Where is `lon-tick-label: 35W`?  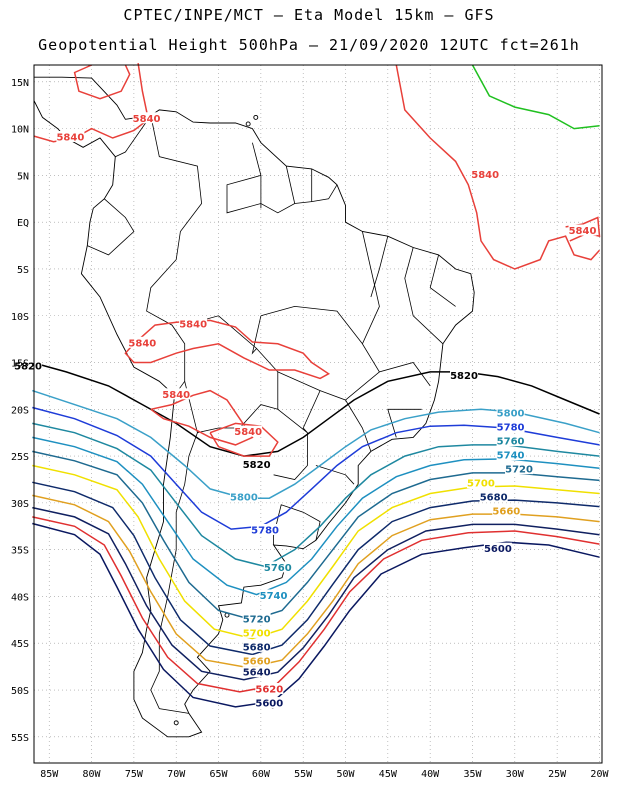
lon-tick-label: 35W is located at coordinates (472, 774).